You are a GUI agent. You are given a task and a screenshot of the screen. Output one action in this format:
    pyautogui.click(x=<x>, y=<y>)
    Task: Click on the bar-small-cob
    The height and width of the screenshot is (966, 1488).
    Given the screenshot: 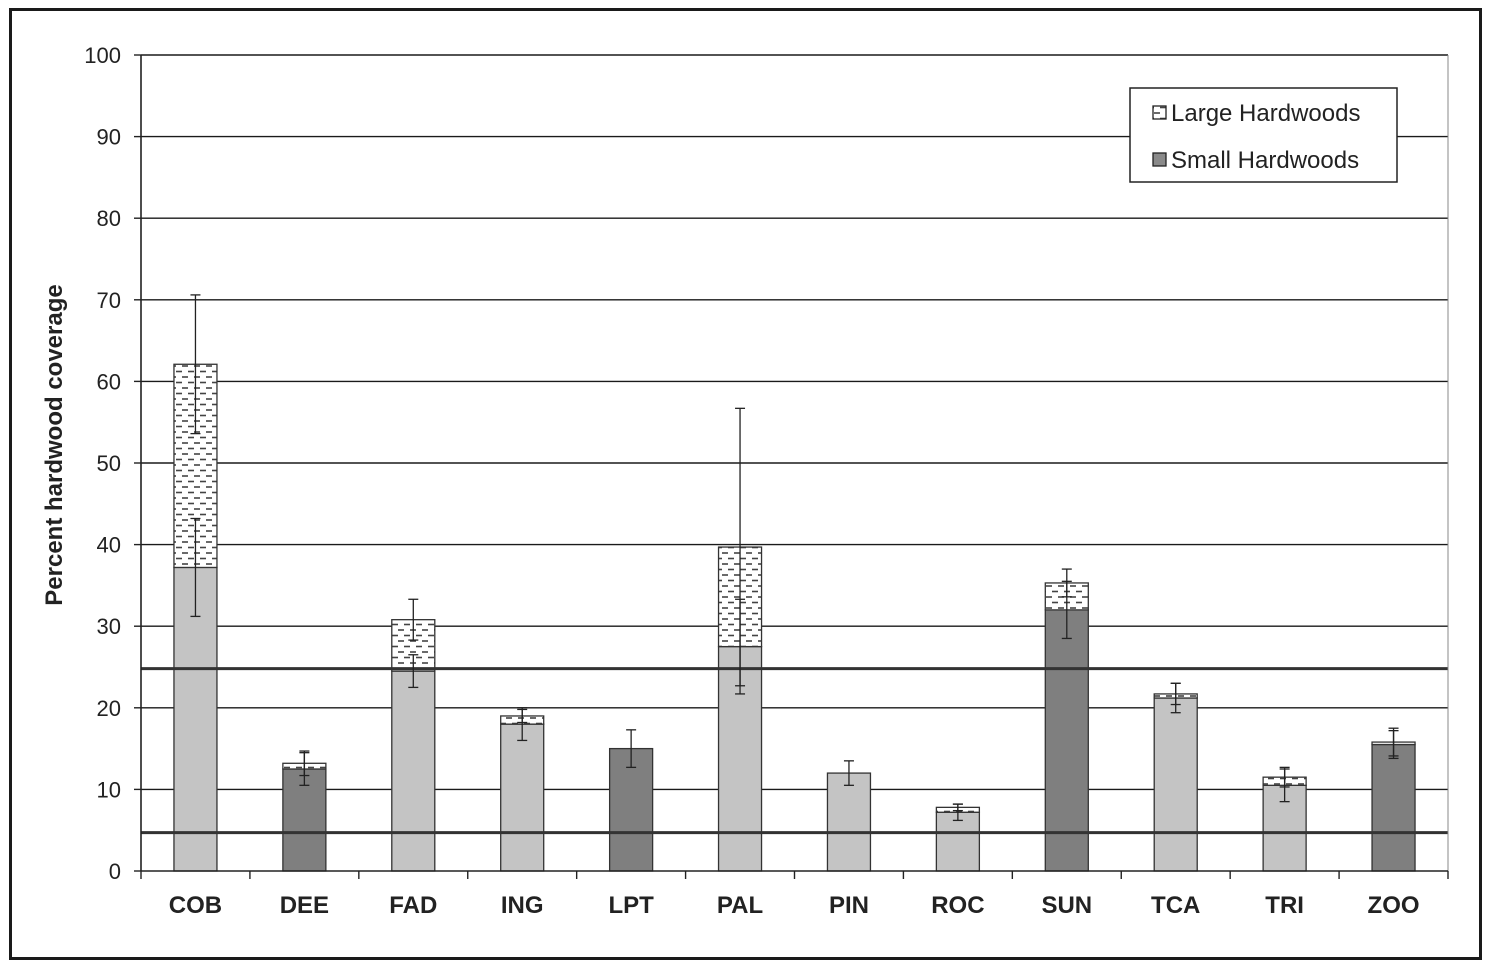 What is the action you would take?
    pyautogui.click(x=195, y=719)
    